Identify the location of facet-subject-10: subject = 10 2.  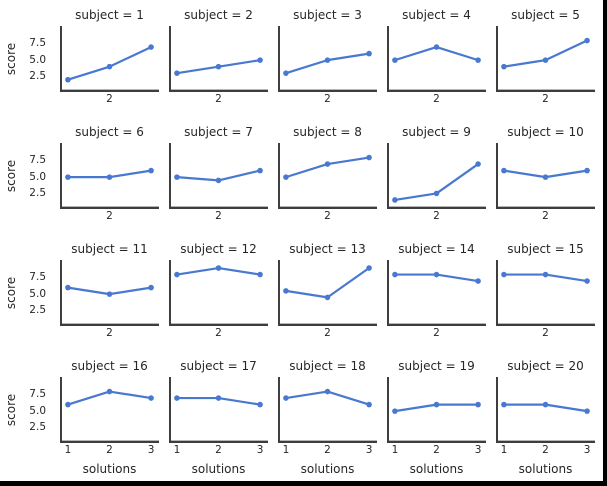
(545, 174).